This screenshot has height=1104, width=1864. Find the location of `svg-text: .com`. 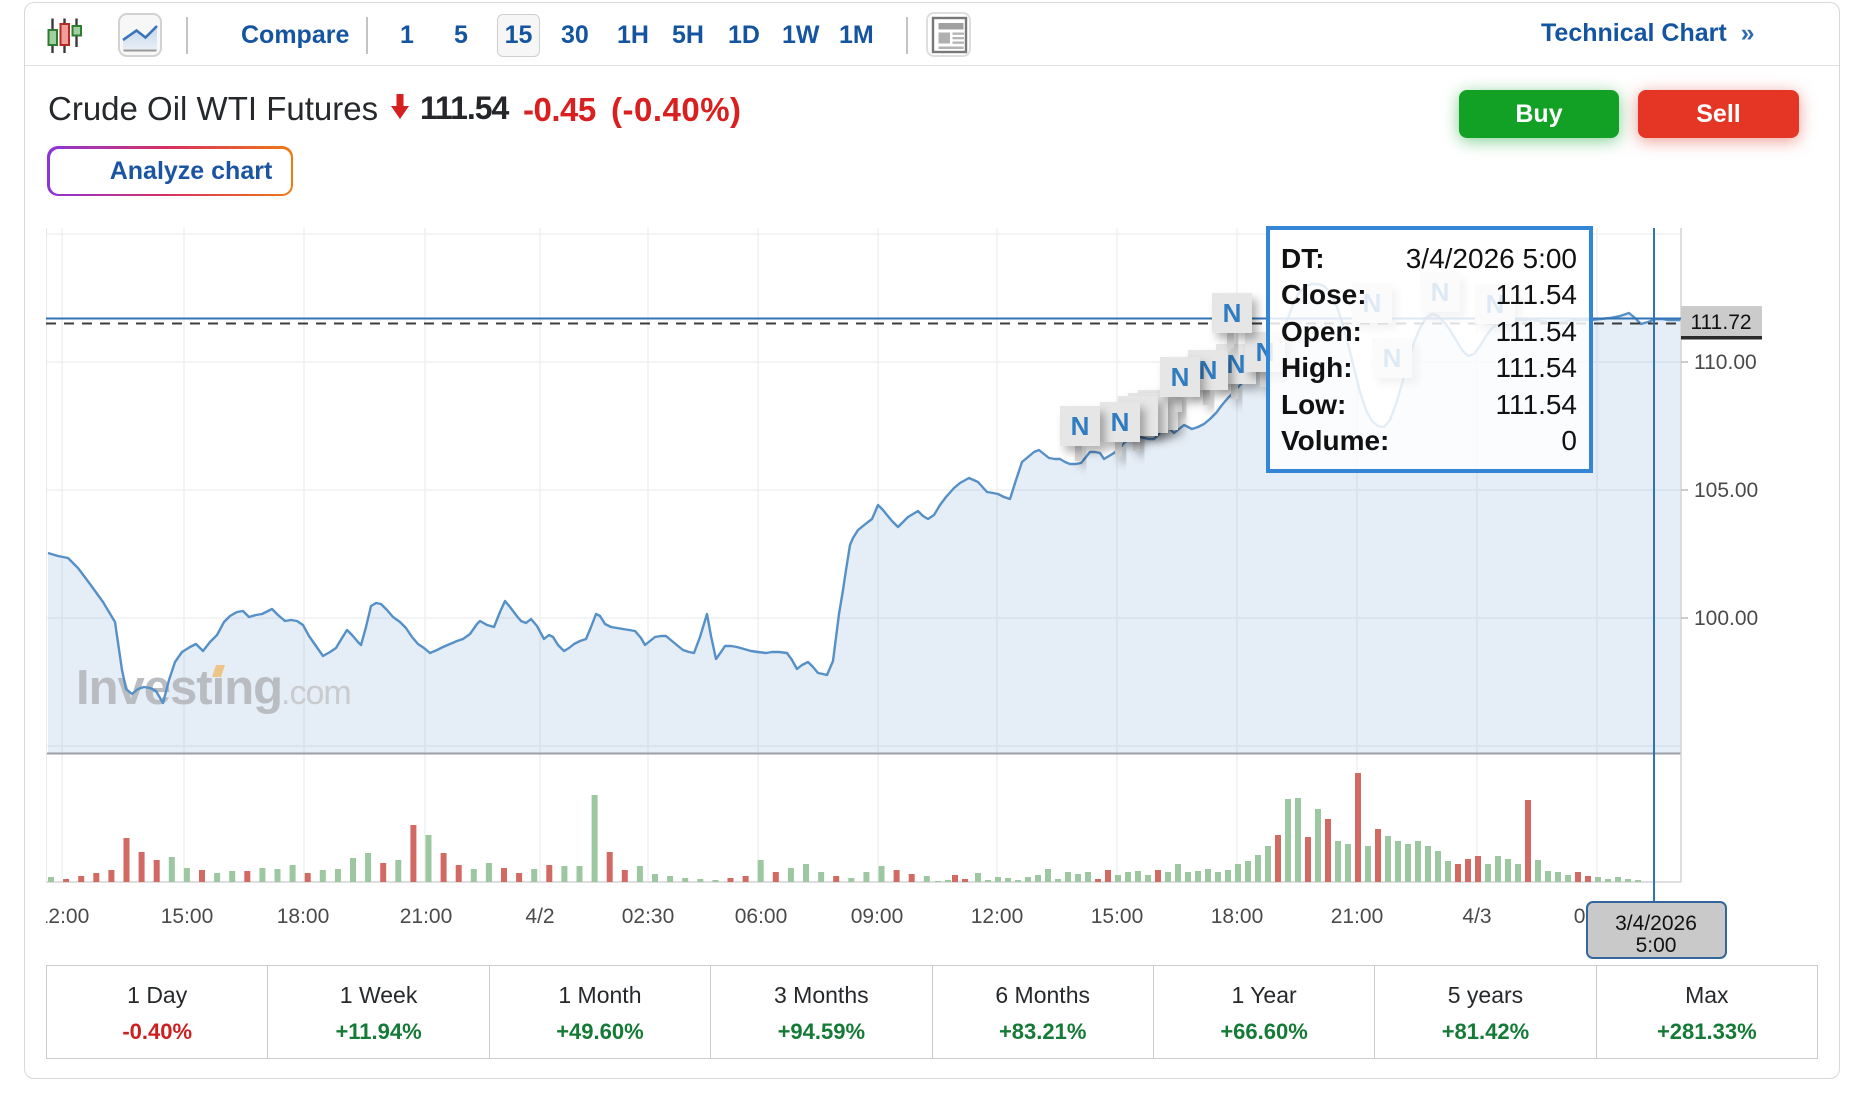

svg-text: .com is located at coordinates (316, 693).